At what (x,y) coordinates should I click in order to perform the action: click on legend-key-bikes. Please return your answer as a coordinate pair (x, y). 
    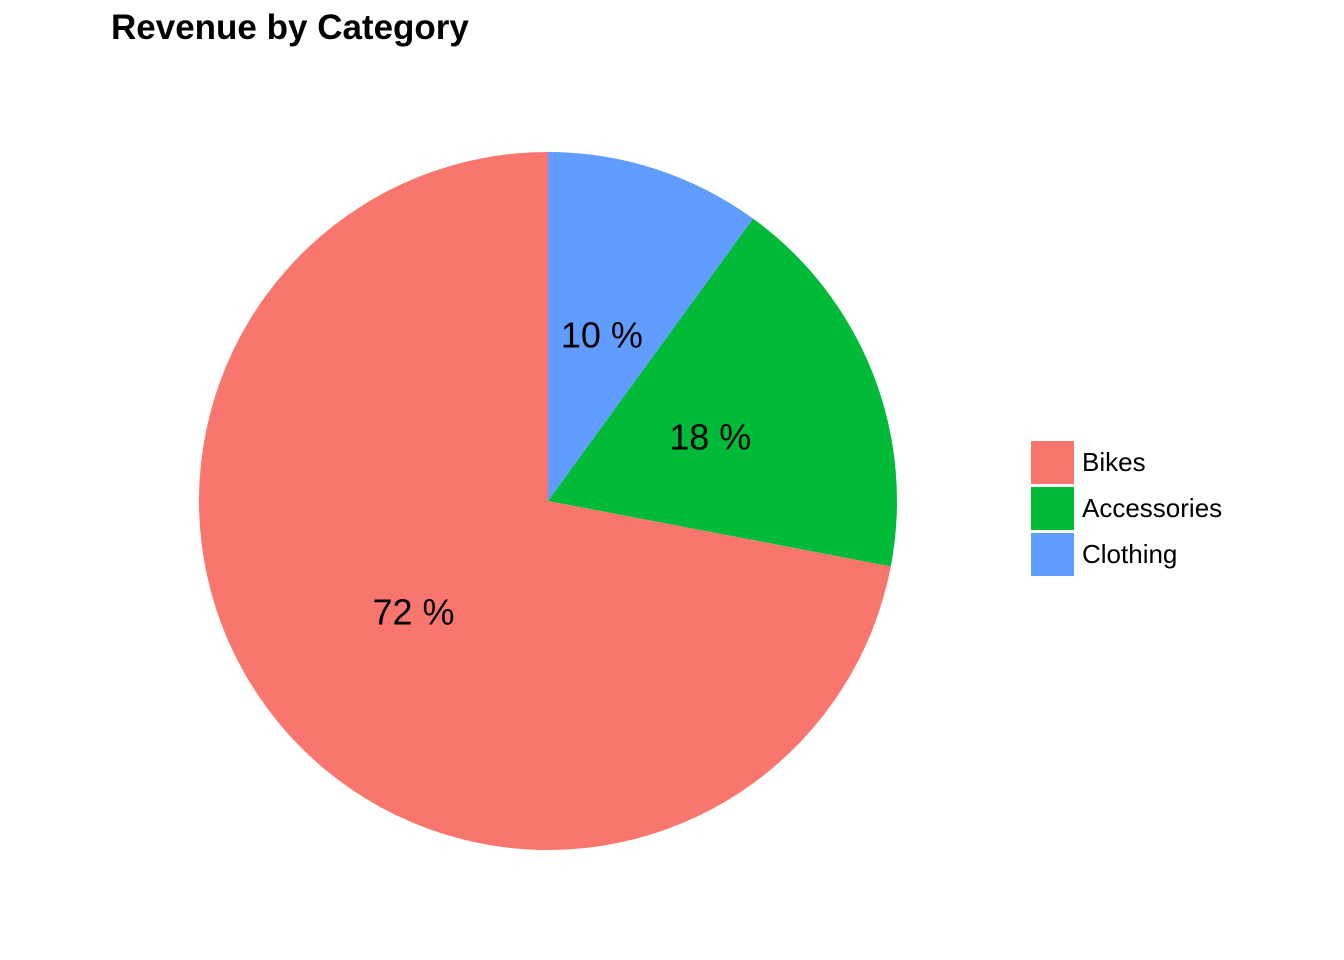
    Looking at the image, I should click on (1052, 462).